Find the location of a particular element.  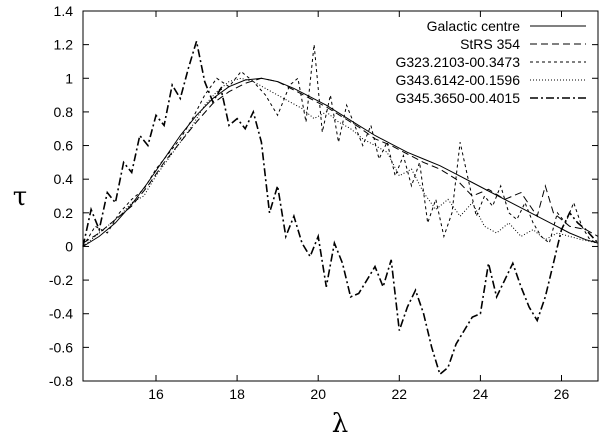

y-tick-label: -0.8 is located at coordinates (61, 381).